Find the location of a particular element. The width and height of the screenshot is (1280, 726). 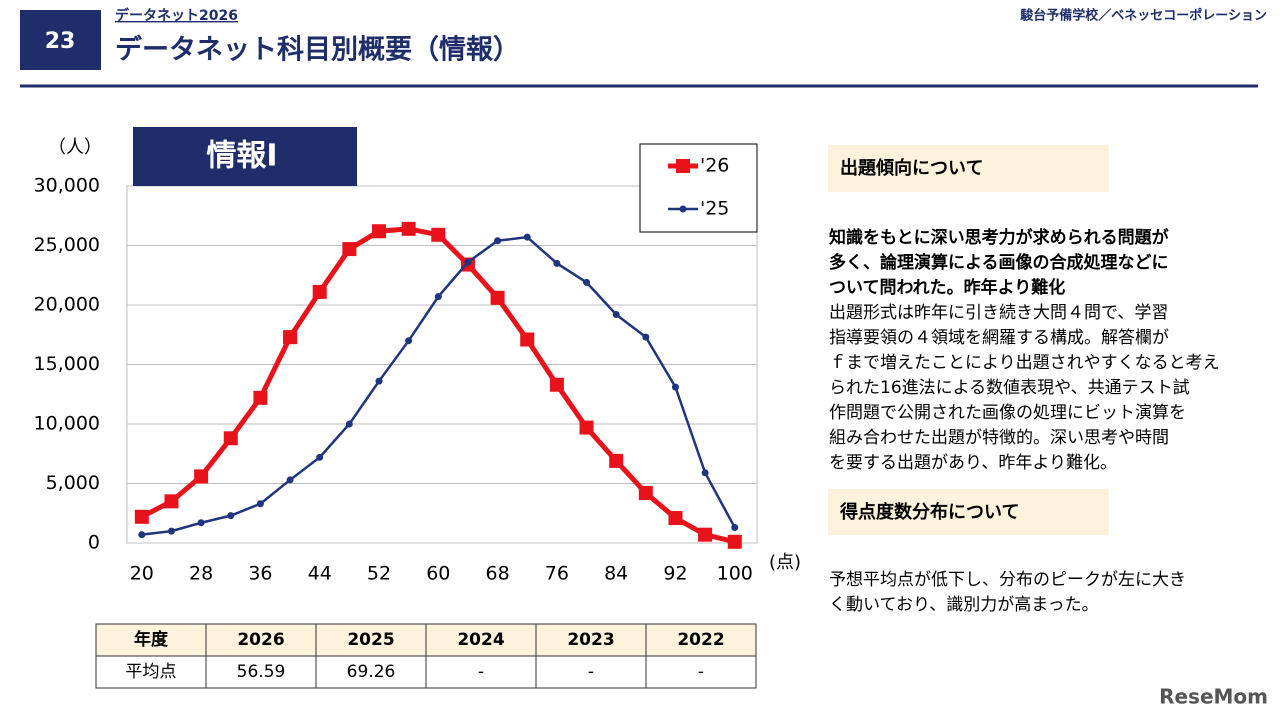

panel-bold-text: ついて問われた。昨年より難化 is located at coordinates (947, 287).